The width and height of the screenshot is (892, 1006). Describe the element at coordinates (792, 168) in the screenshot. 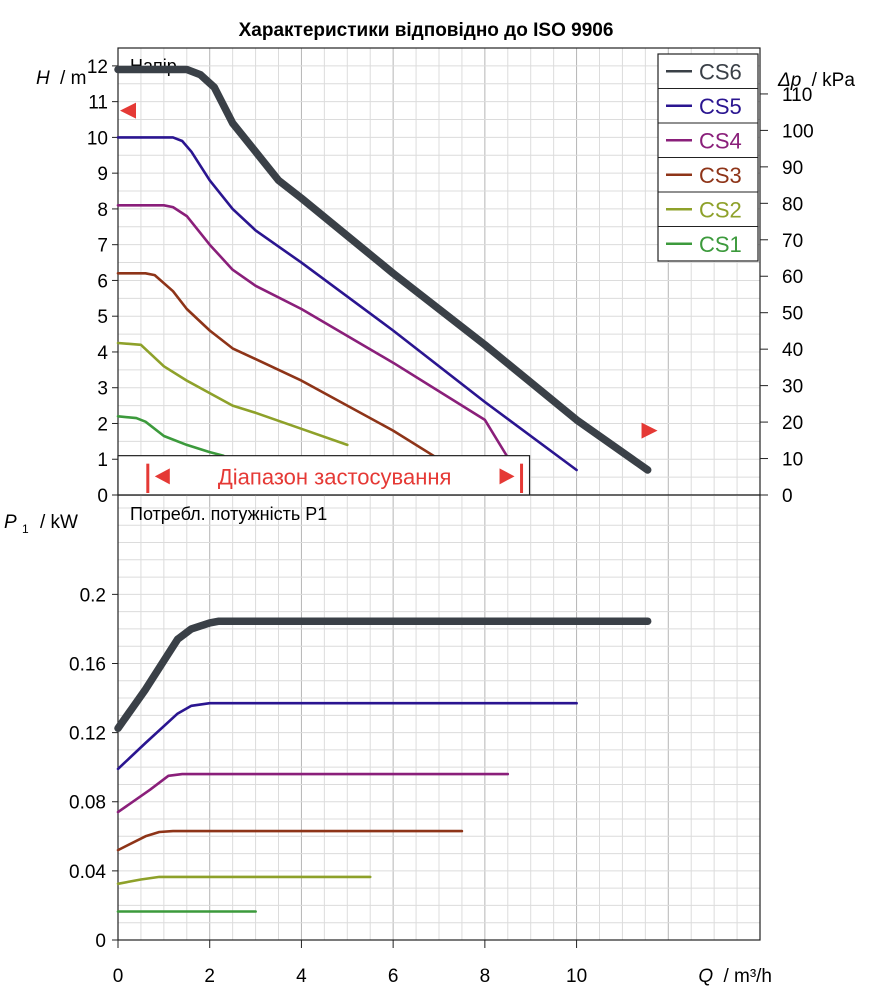

I see `head-y2-tick-label: 90` at that location.